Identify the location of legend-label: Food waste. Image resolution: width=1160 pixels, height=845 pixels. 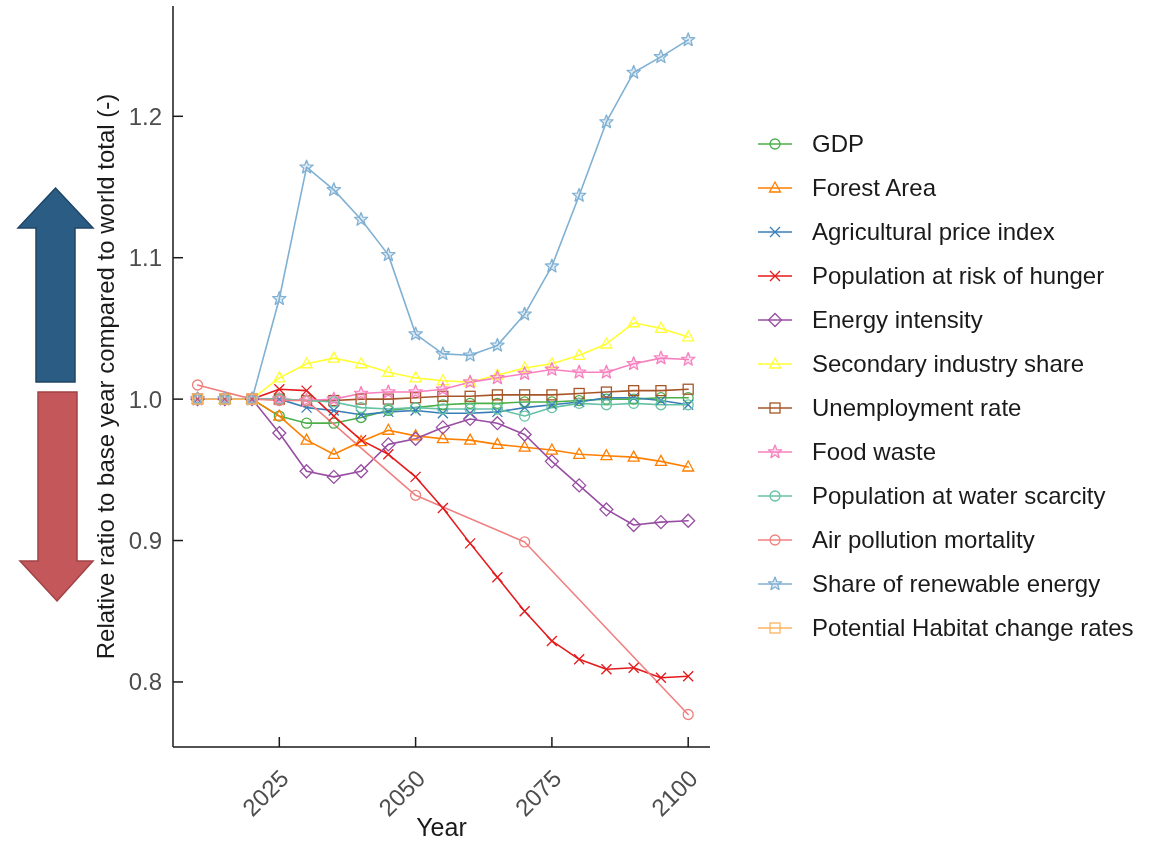
(874, 452).